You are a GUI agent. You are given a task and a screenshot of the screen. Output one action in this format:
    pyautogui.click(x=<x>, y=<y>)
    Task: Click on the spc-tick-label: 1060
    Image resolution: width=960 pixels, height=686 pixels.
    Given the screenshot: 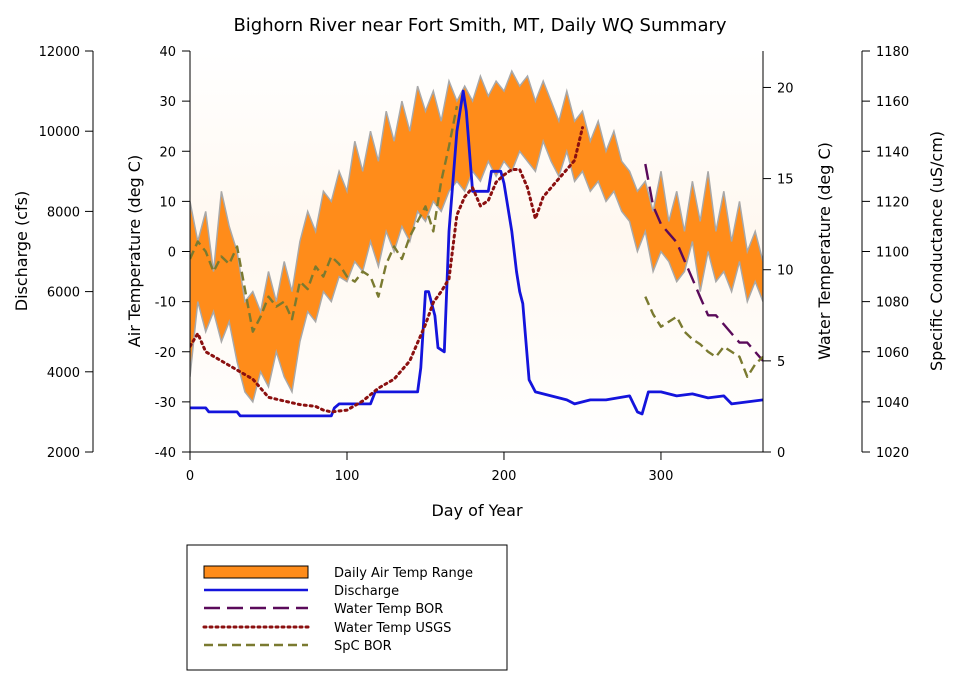 What is the action you would take?
    pyautogui.click(x=892, y=353)
    